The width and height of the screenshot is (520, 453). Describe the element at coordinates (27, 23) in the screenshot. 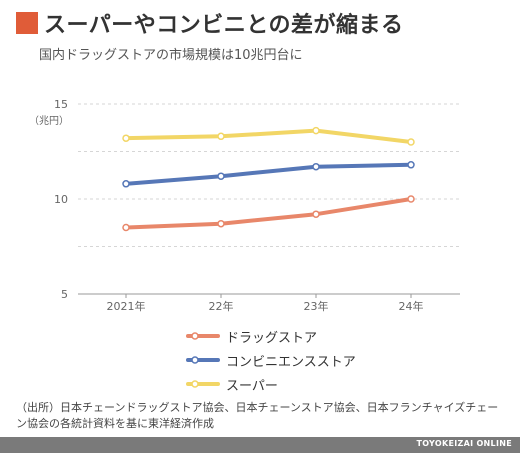

I see `title-square-icon` at that location.